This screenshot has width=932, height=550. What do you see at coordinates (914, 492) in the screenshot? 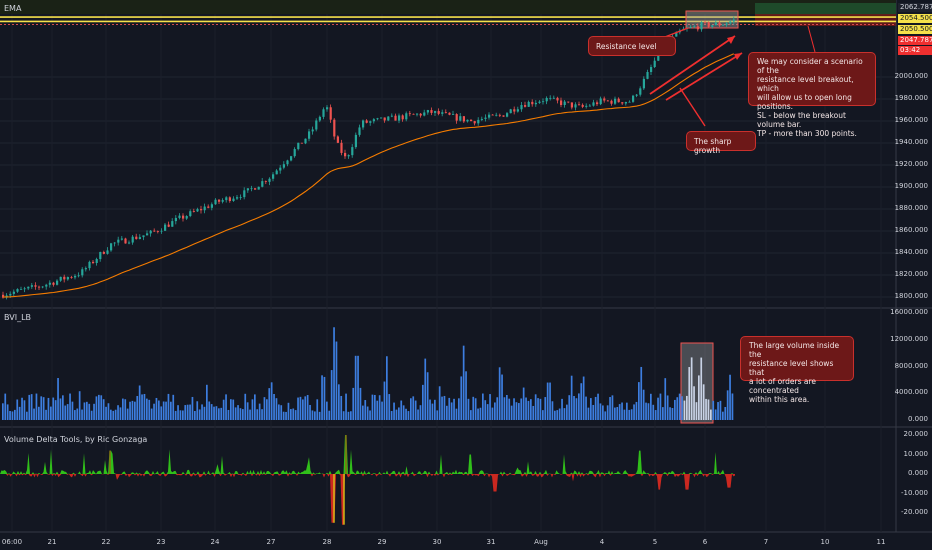
I see `delta-tick-label: -10.000` at bounding box center [914, 492].